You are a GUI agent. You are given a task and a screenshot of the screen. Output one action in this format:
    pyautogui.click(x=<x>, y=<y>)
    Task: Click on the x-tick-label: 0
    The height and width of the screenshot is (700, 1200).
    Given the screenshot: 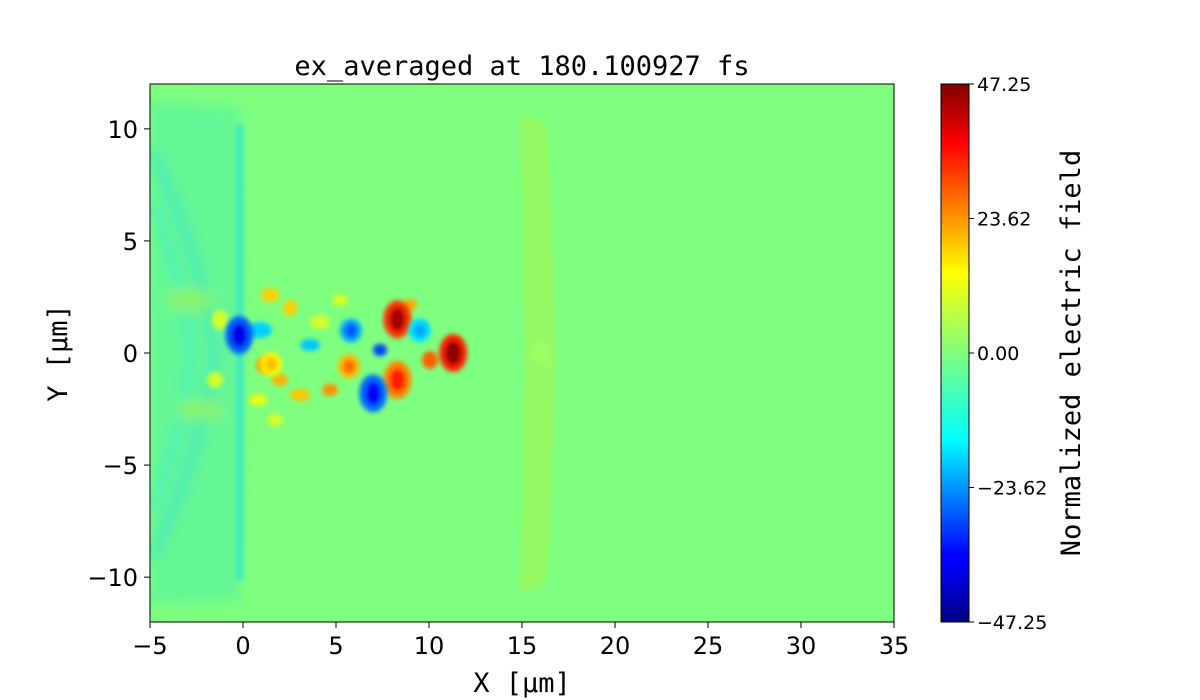 What is the action you would take?
    pyautogui.click(x=242, y=646)
    